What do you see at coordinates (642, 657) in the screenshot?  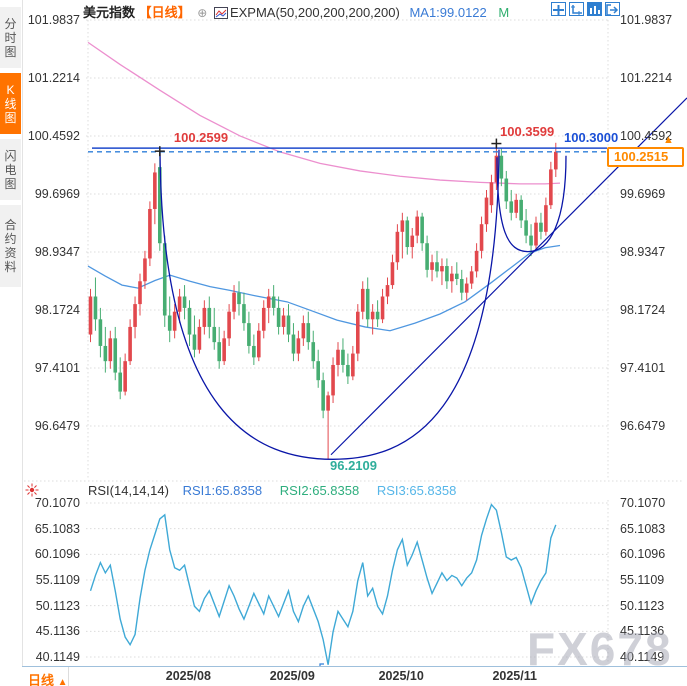 I see `axis-label: 40.1149` at bounding box center [642, 657].